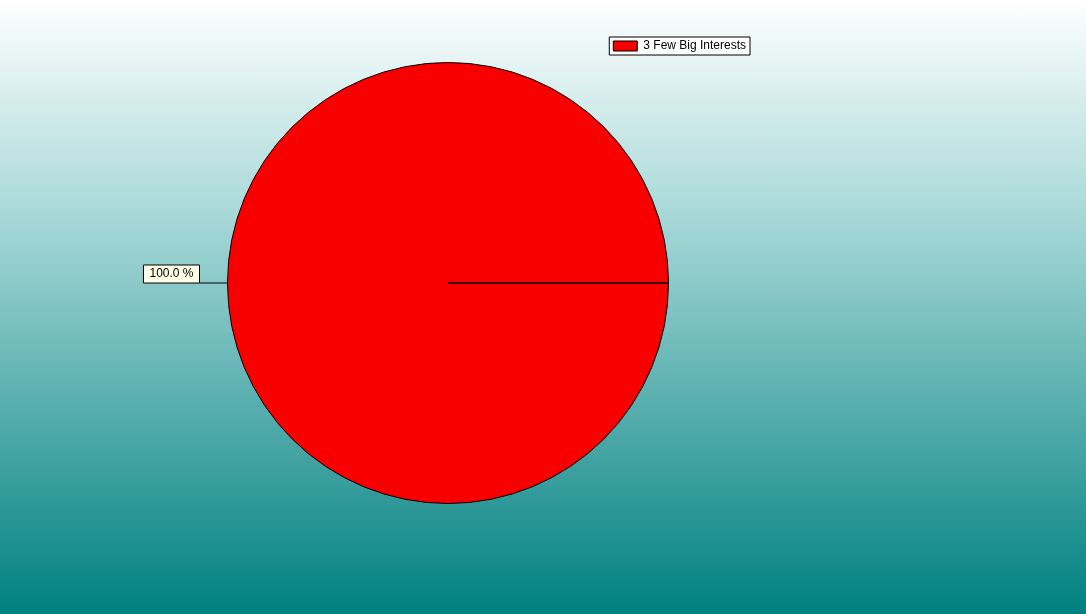 The width and height of the screenshot is (1086, 614). I want to click on data-label: 100.0 %, so click(171, 273).